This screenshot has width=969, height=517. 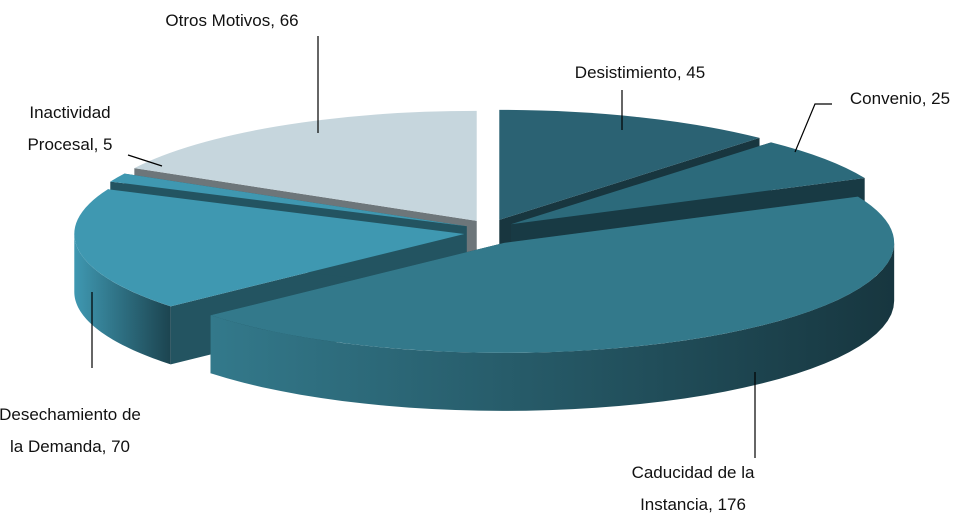 I want to click on data-label: Otros Motivos, 66, so click(x=231, y=20).